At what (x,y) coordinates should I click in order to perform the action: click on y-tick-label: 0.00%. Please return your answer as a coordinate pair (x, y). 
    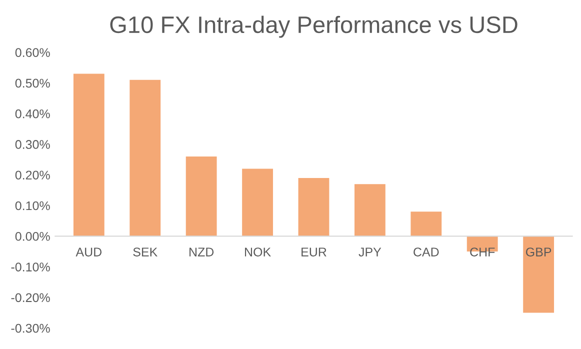
    Looking at the image, I should click on (32, 236).